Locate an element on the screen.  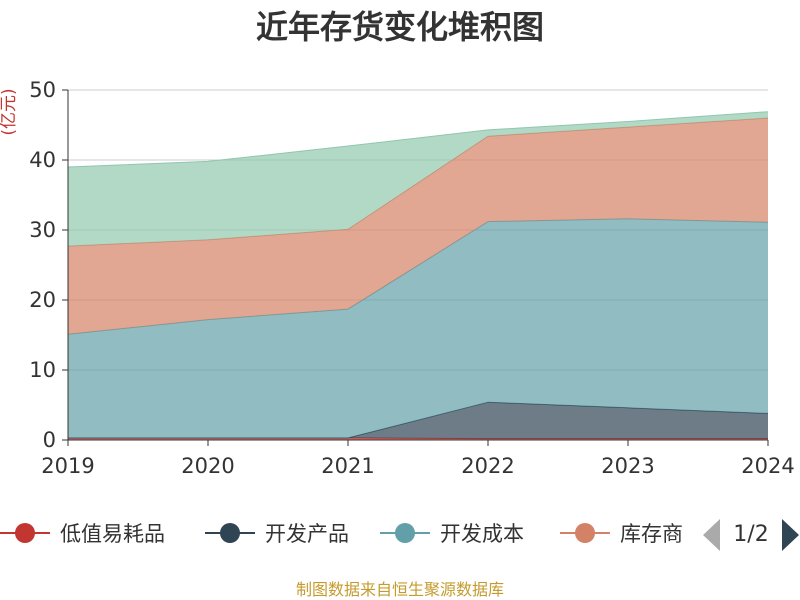
legend-next-page-icon is located at coordinates (790, 535).